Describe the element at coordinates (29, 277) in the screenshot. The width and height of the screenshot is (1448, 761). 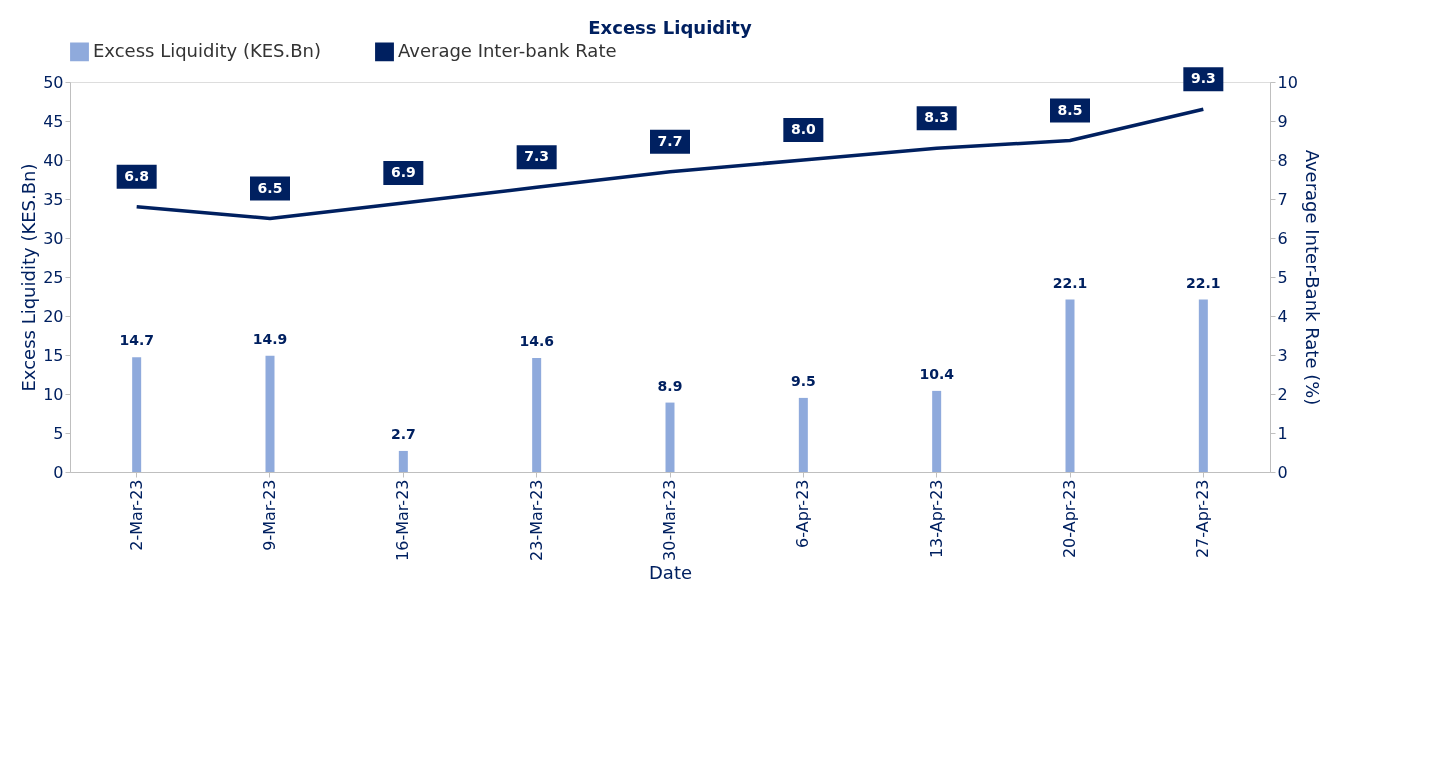
I see `y-axis-title: Excess Liquidity (KES.Bn)` at that location.